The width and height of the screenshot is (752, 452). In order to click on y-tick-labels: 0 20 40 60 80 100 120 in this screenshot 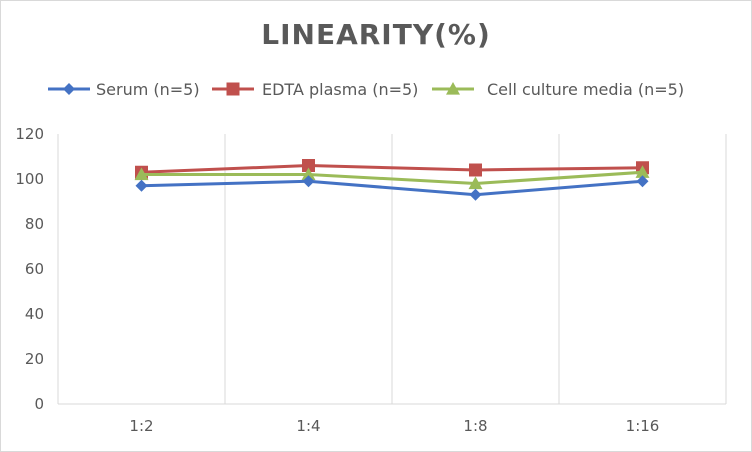, I will do `click(29, 269)`.